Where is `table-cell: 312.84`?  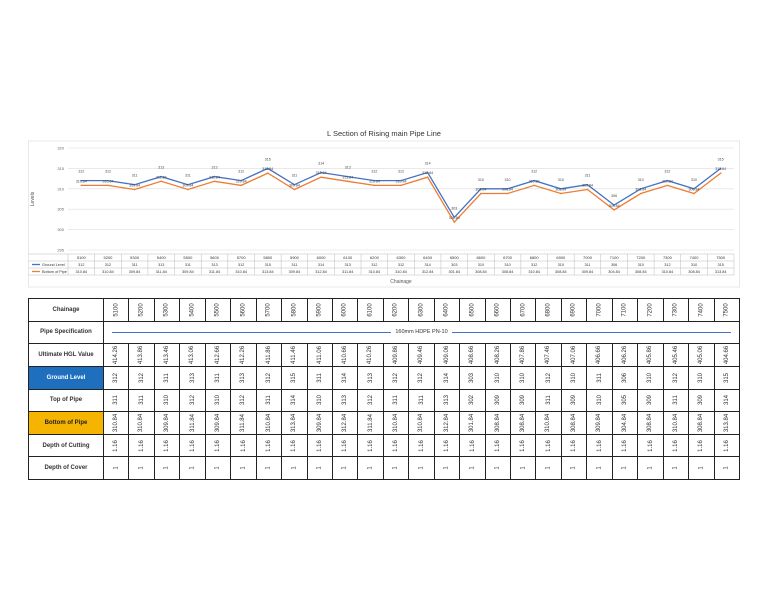
table-cell: 312.84 is located at coordinates (447, 423).